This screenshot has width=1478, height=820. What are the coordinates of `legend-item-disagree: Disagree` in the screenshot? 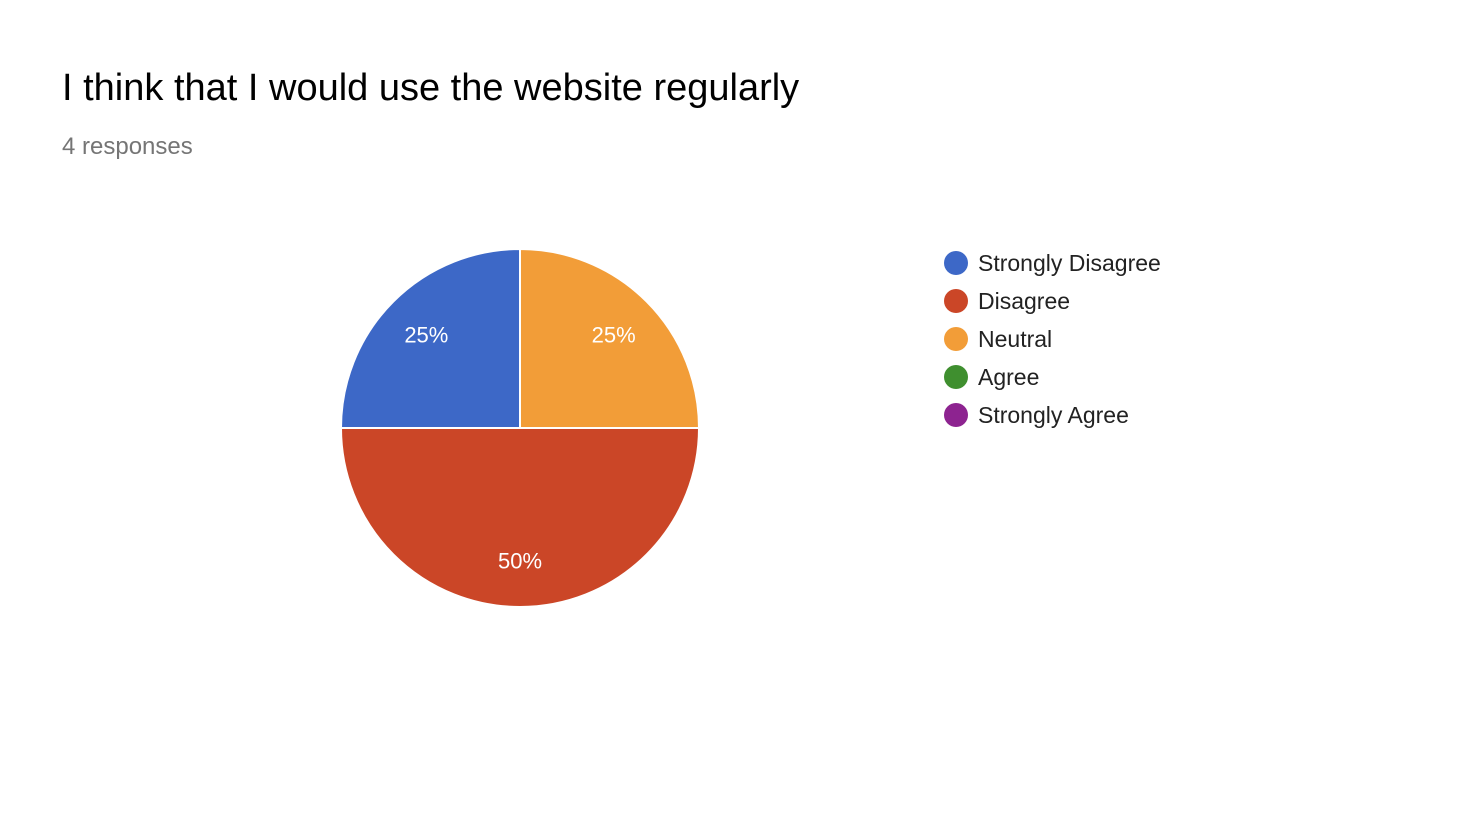 It's located at (1052, 301).